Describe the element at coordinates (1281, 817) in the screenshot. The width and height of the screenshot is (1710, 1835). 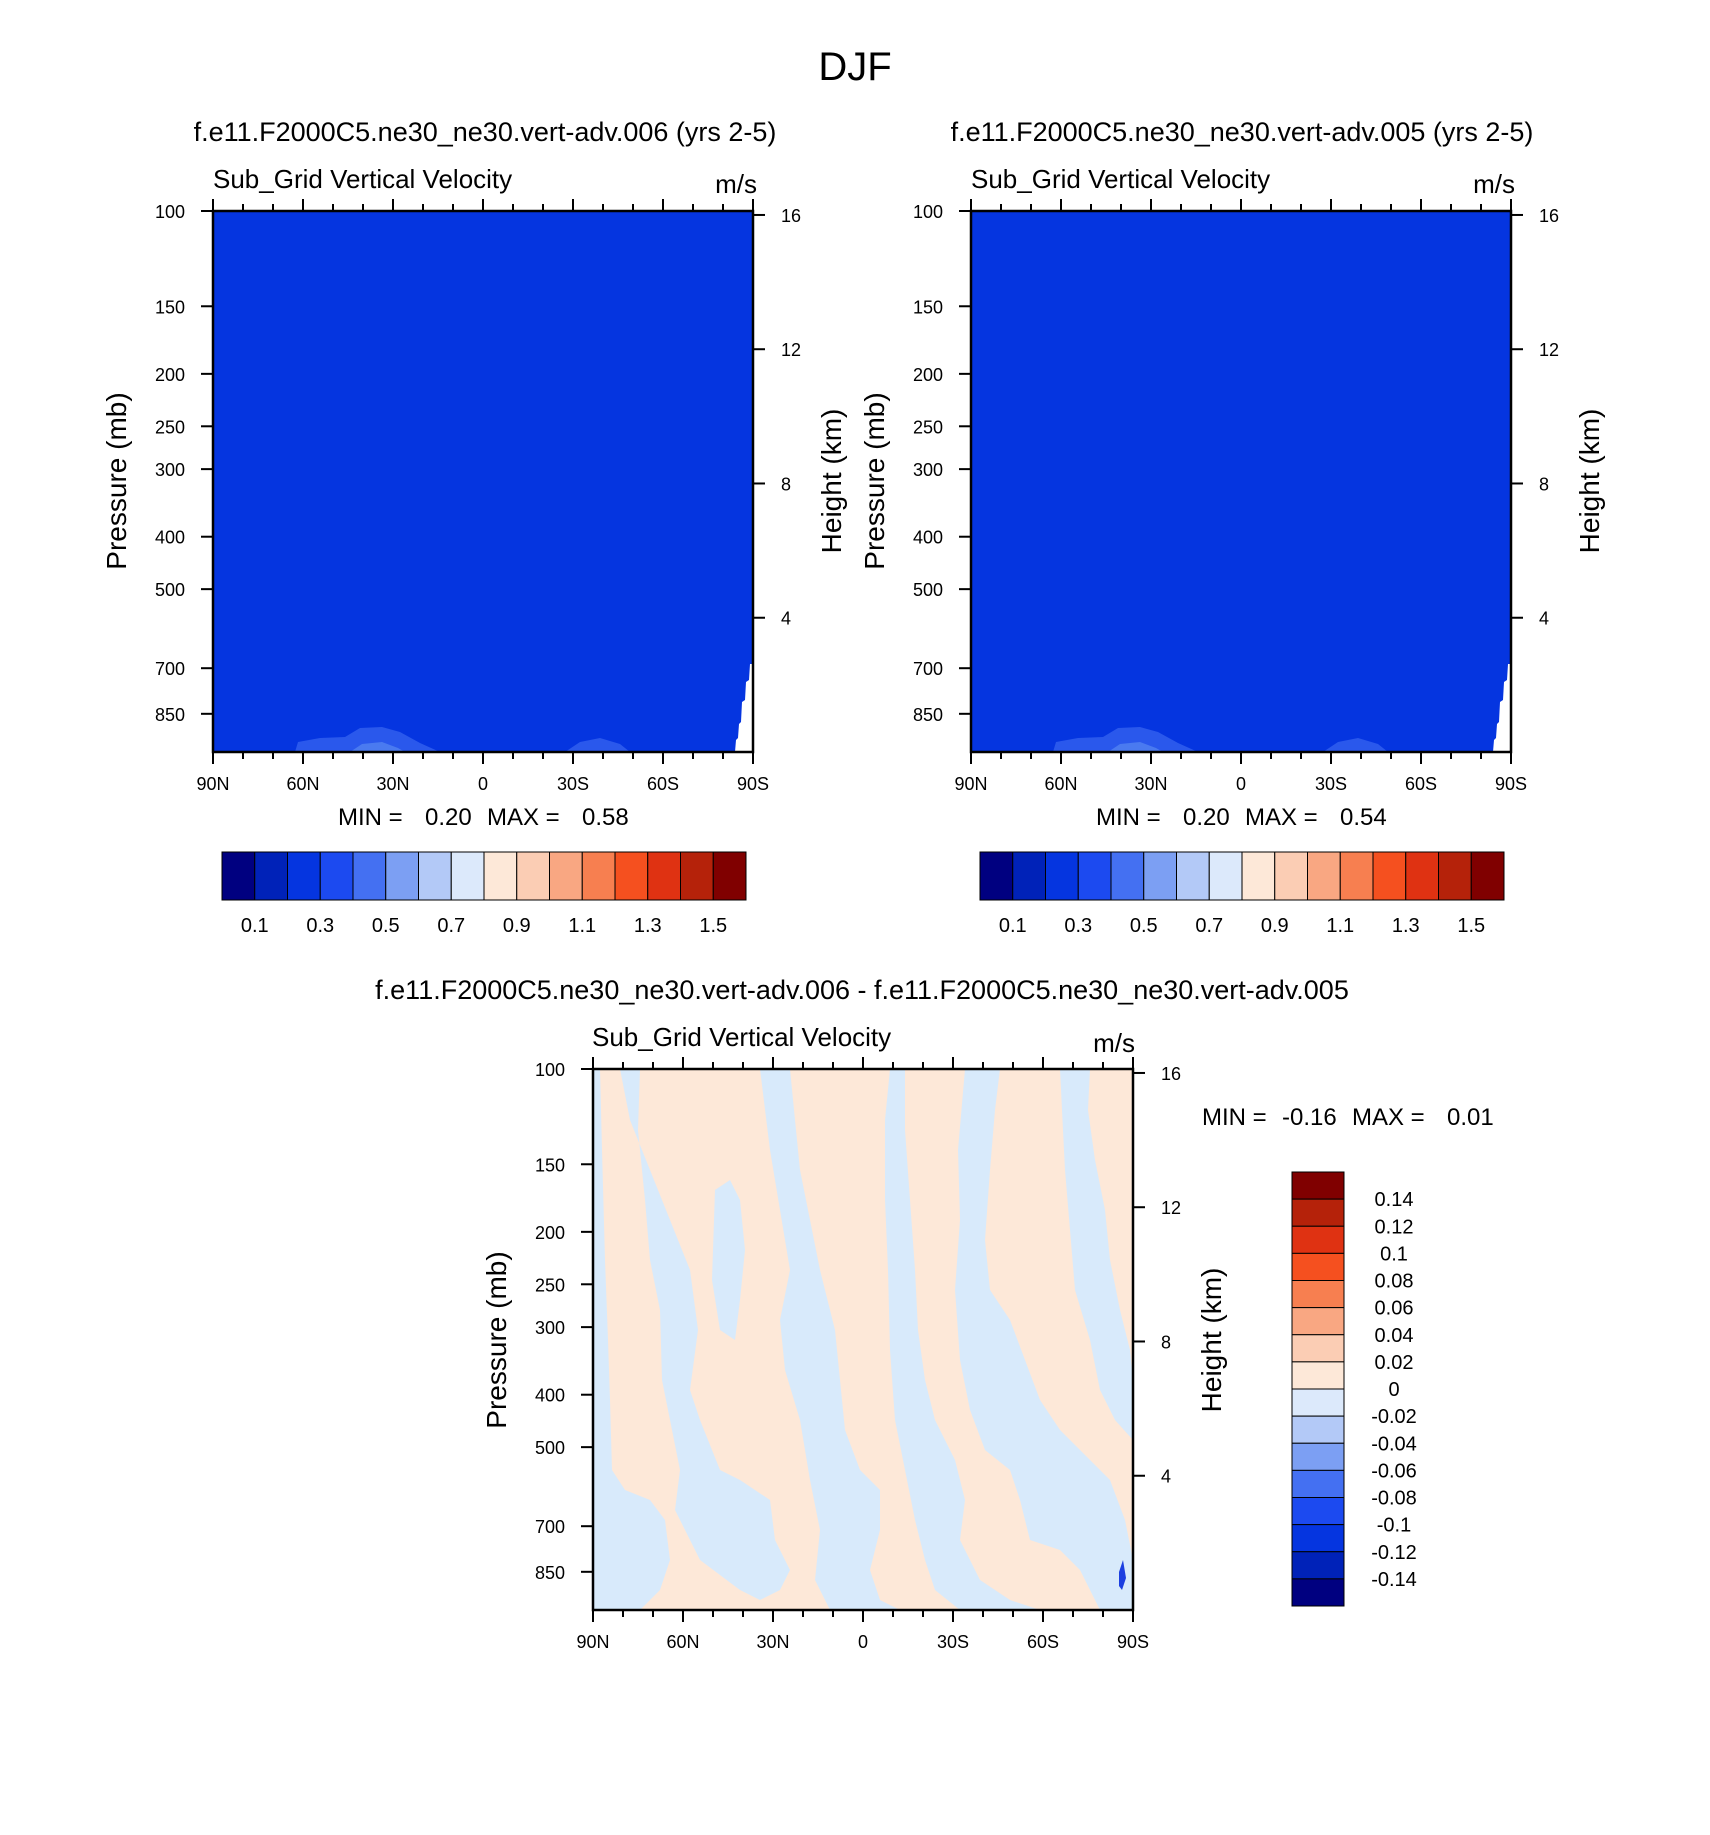
I see `panel-2-max-label: MAX =` at that location.